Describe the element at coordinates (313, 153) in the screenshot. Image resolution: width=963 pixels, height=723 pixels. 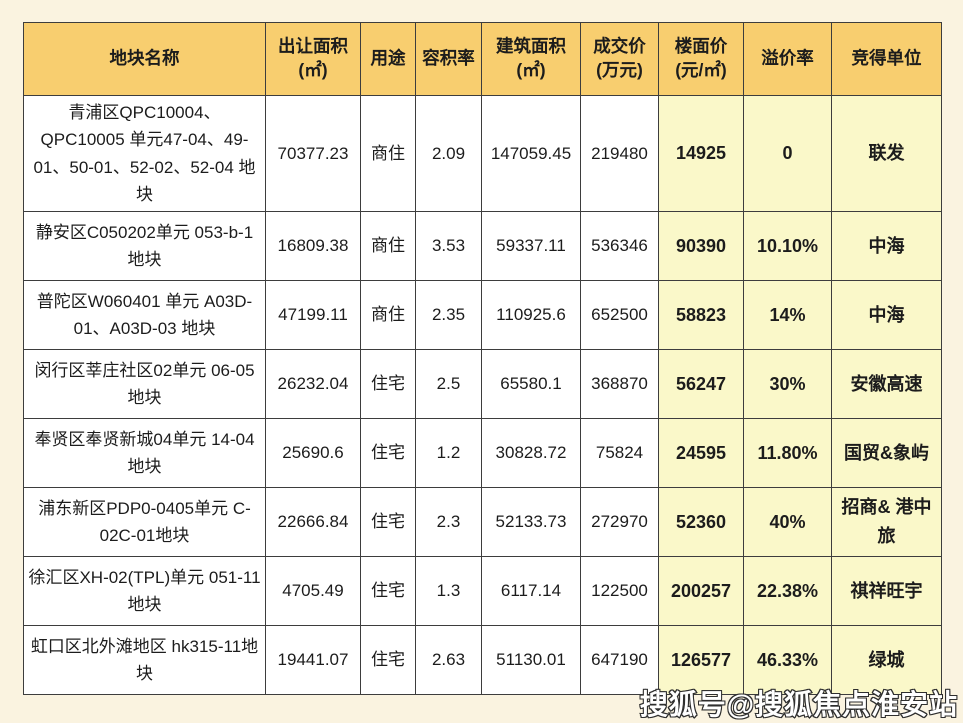
I see `table-cell: 70377.23` at that location.